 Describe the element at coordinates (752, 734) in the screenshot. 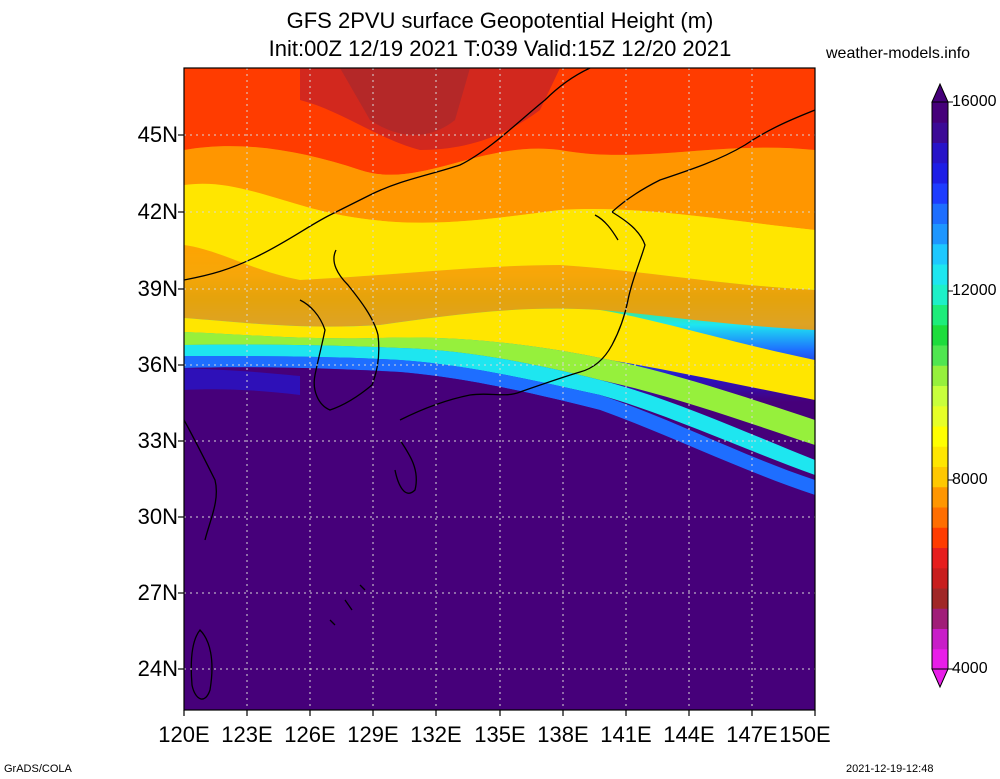

I see `lon-label-147e: 147E` at that location.